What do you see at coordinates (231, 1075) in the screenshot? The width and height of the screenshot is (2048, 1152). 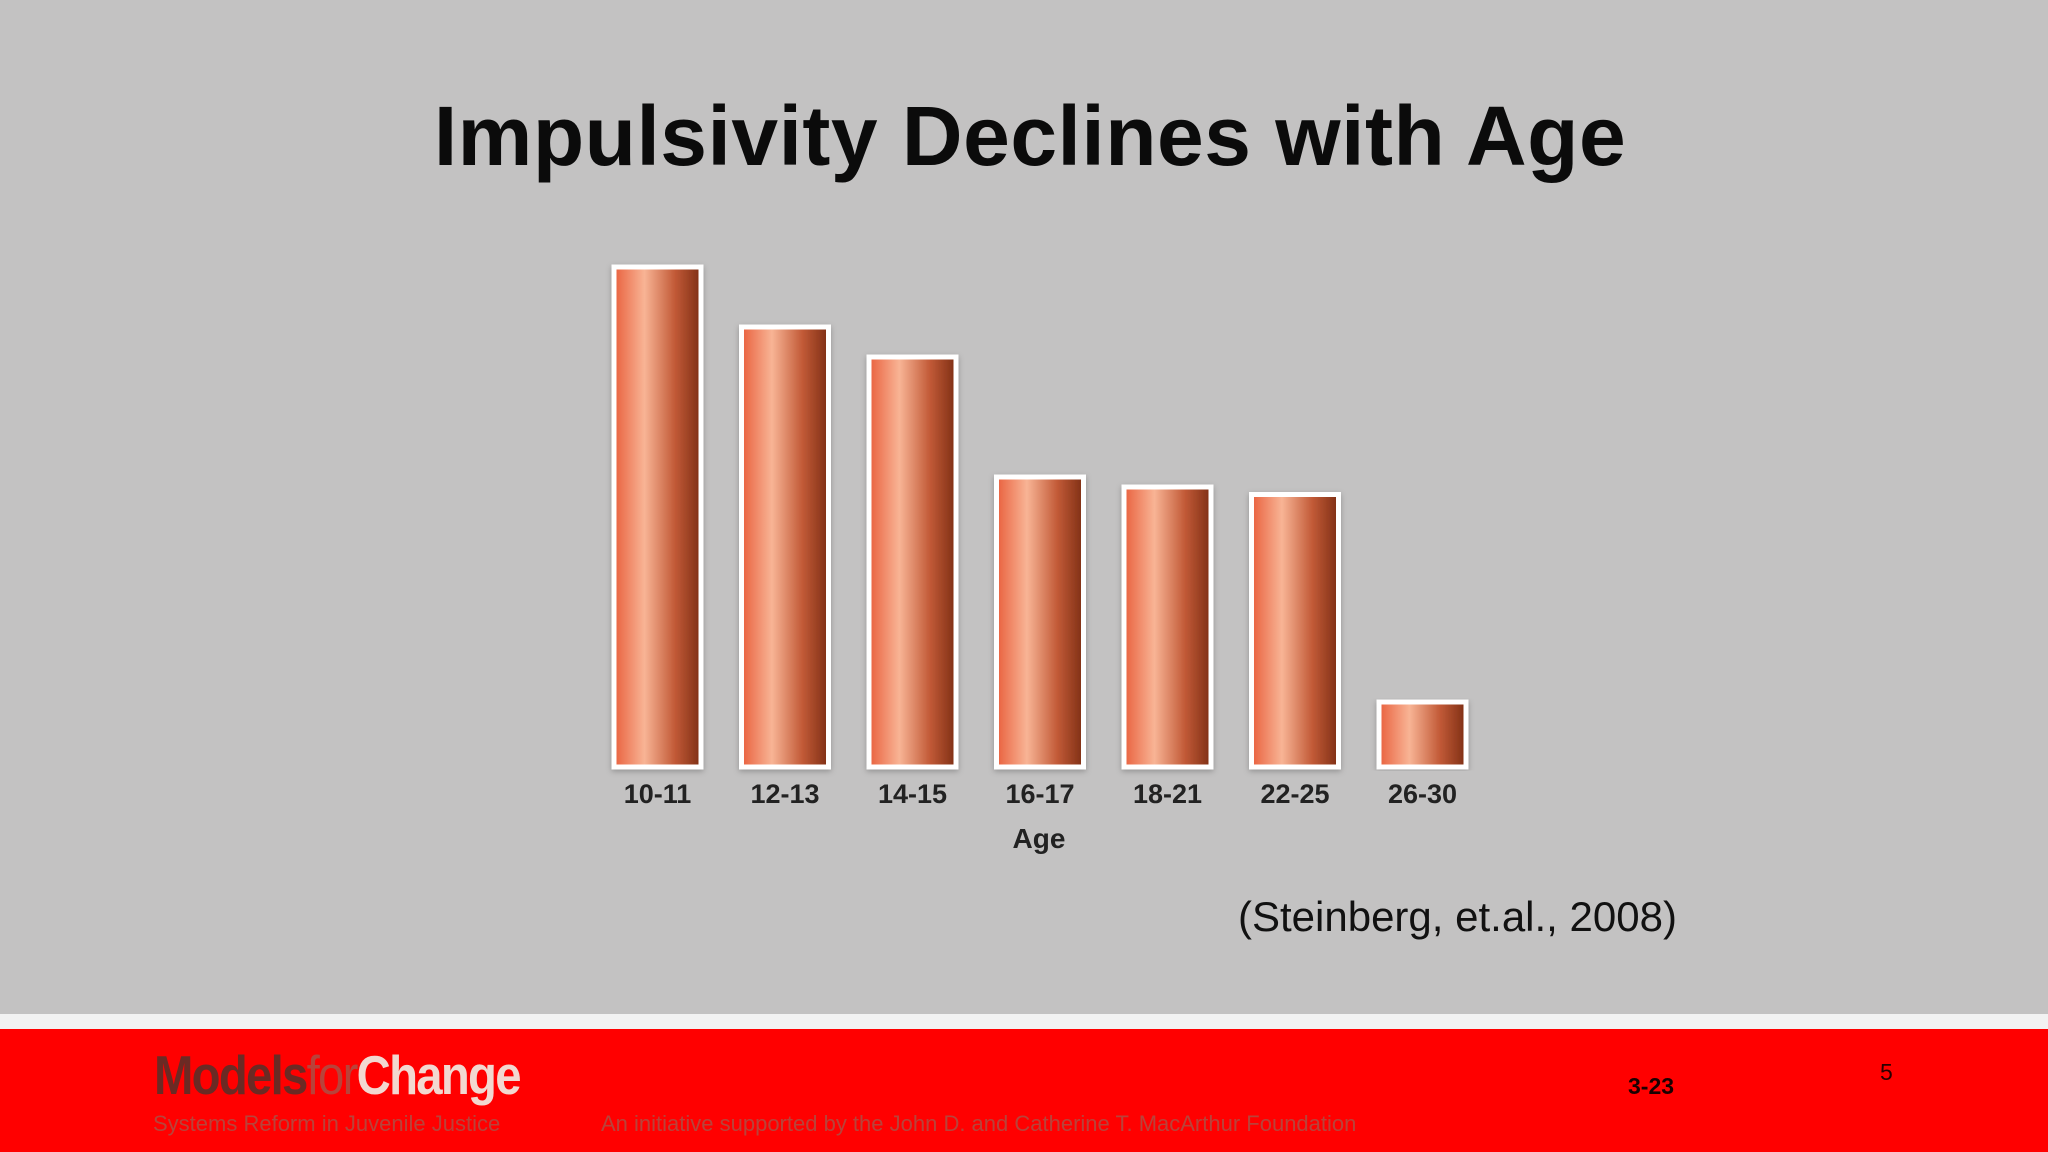 I see `logo-models-text: Models` at bounding box center [231, 1075].